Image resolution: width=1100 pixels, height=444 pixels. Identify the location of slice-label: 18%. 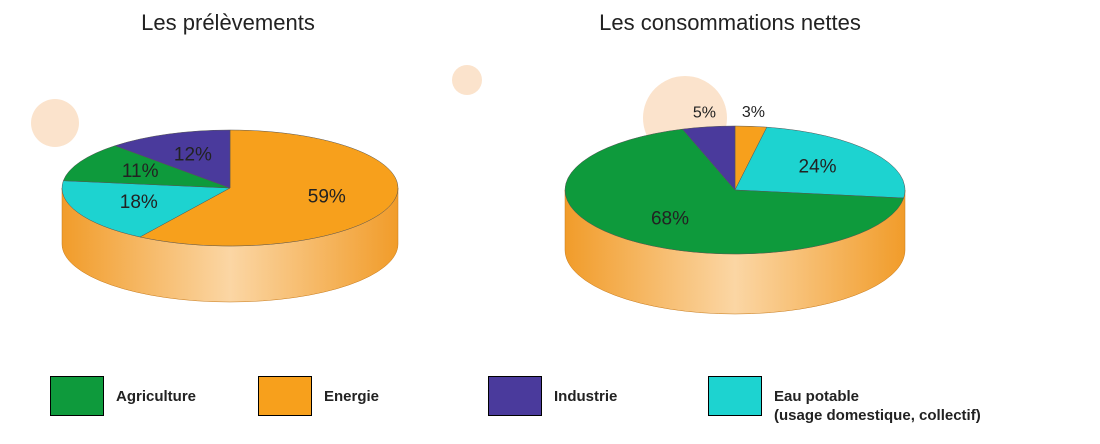
(139, 202).